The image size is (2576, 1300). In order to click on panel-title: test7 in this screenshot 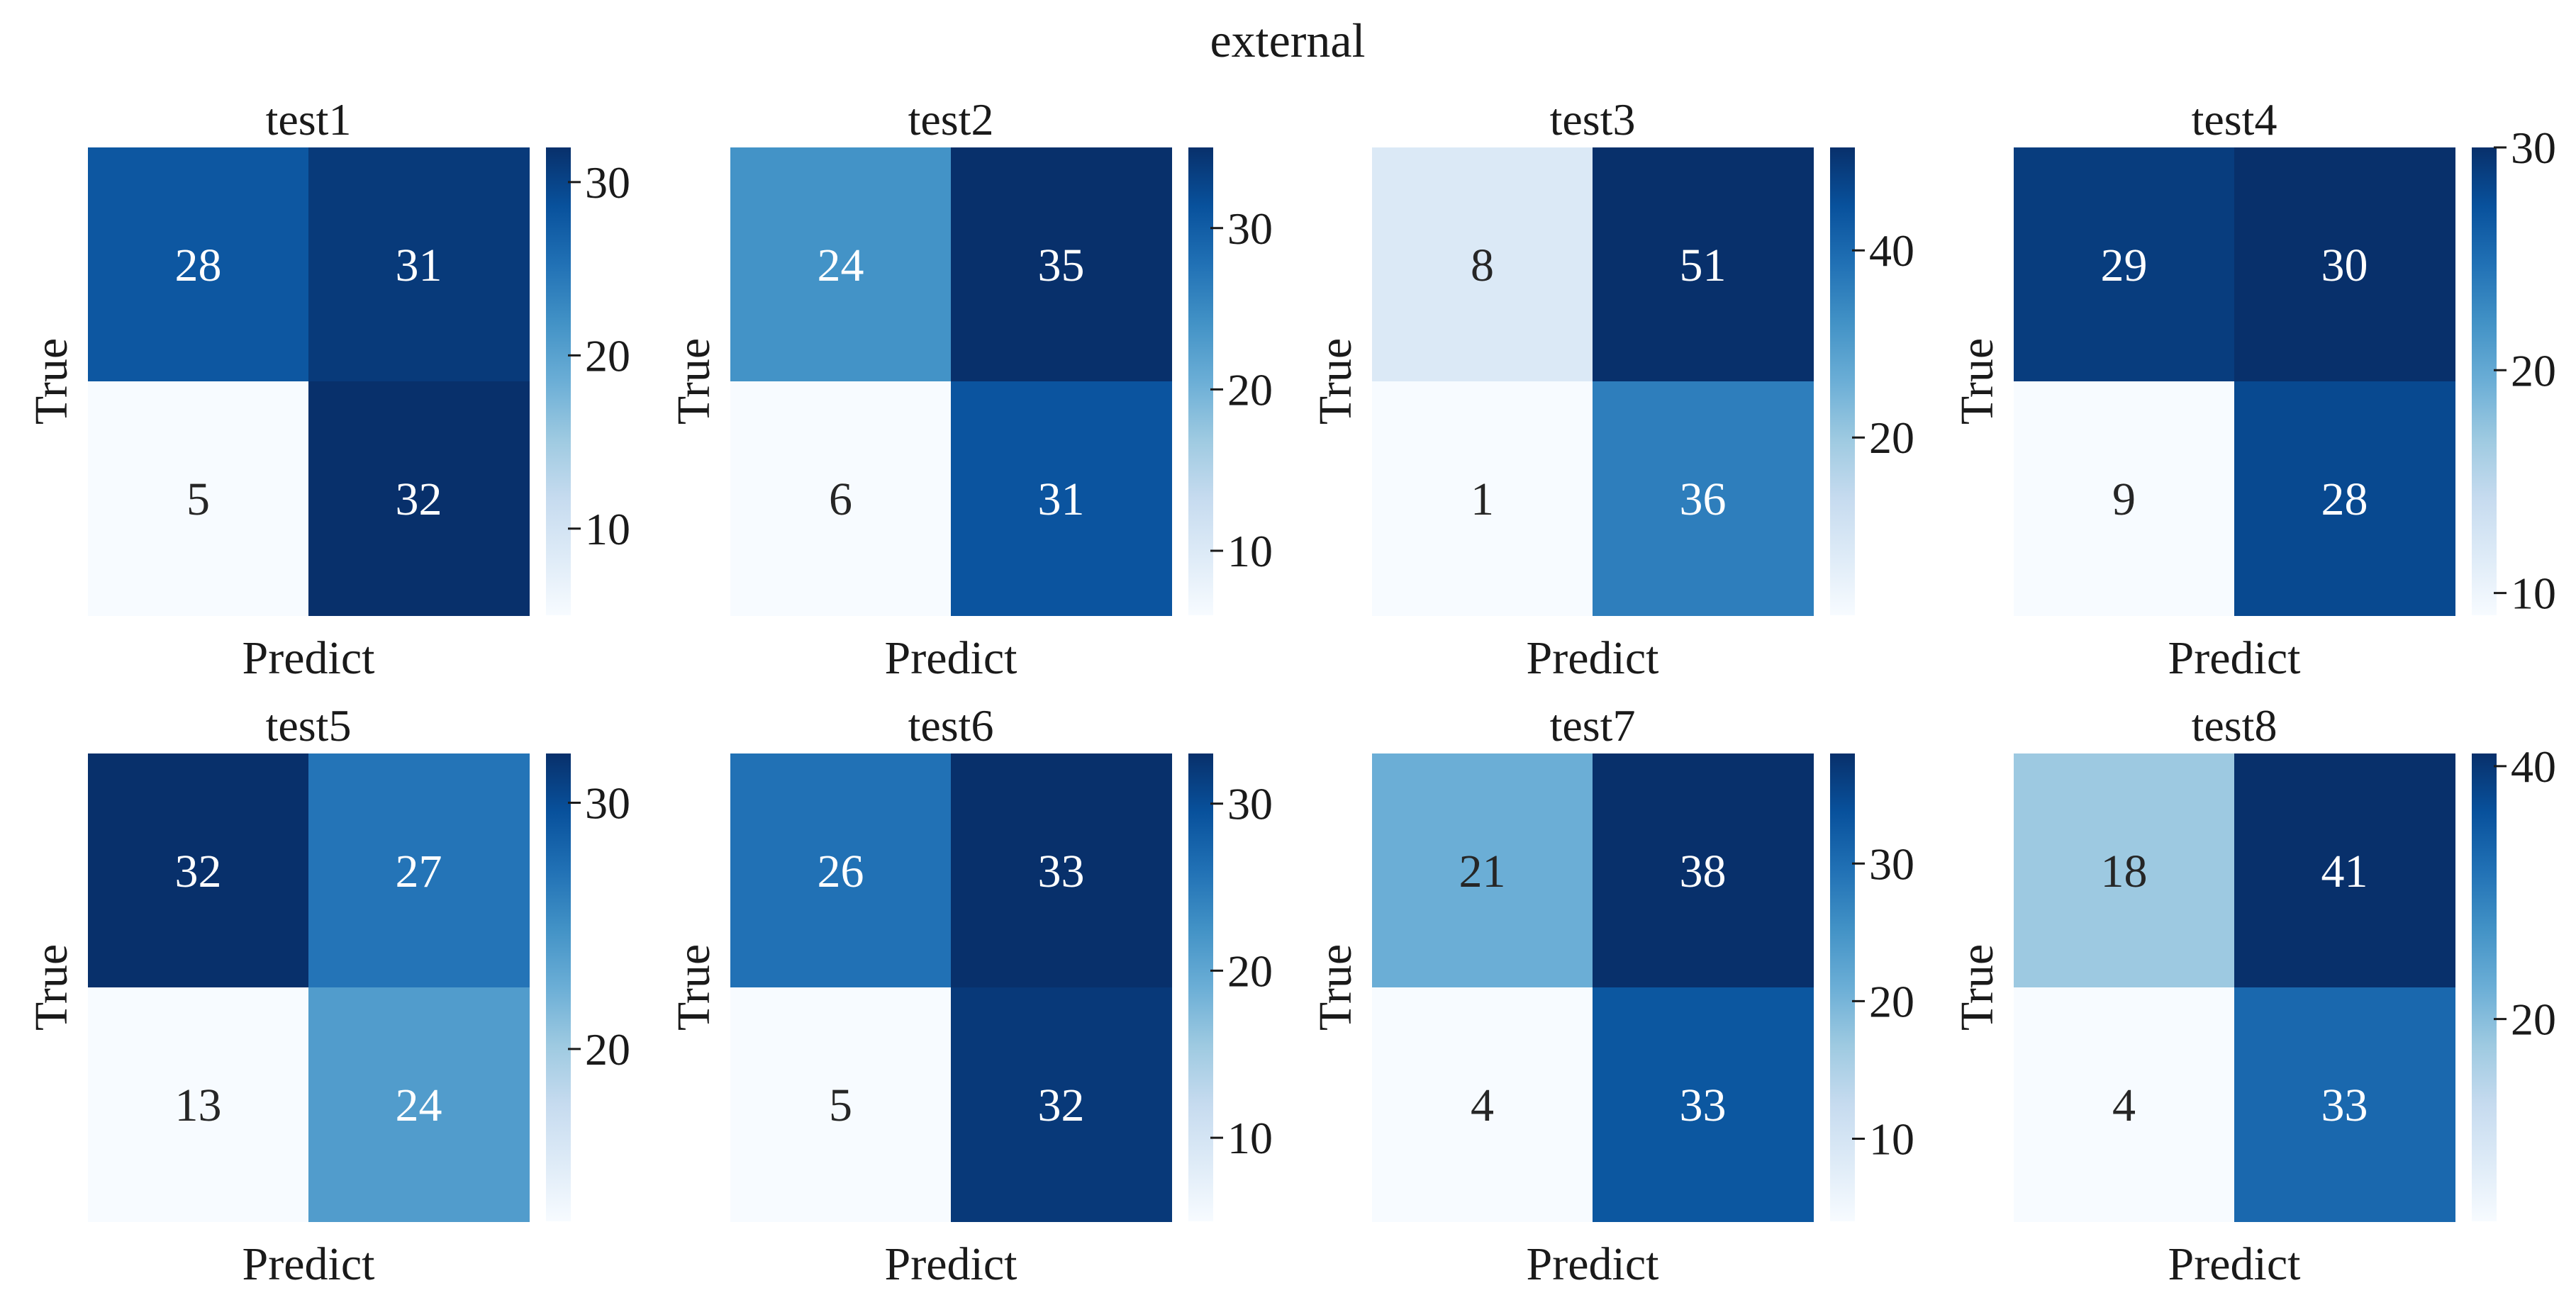, I will do `click(1593, 725)`.